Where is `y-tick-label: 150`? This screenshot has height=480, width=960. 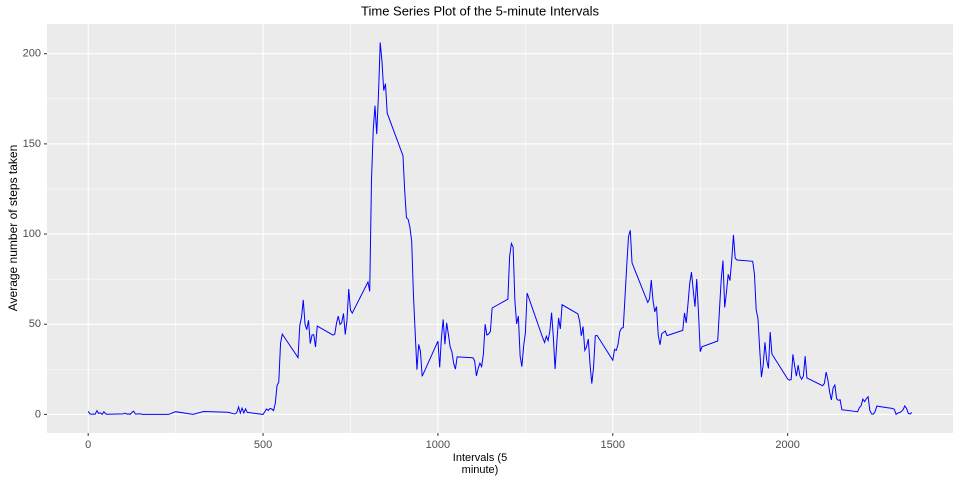 y-tick-label: 150 is located at coordinates (32, 144).